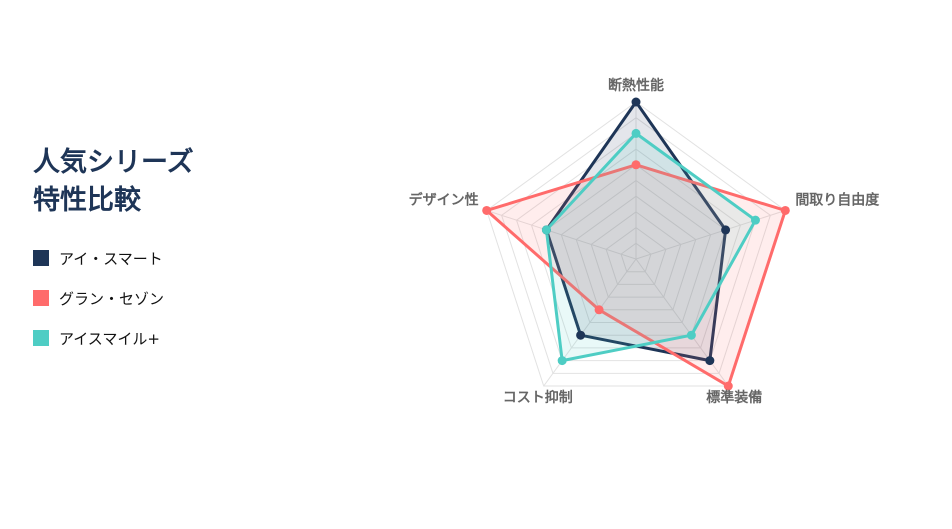  What do you see at coordinates (109, 338) in the screenshot?
I see `legend-label: アイスマイル+` at bounding box center [109, 338].